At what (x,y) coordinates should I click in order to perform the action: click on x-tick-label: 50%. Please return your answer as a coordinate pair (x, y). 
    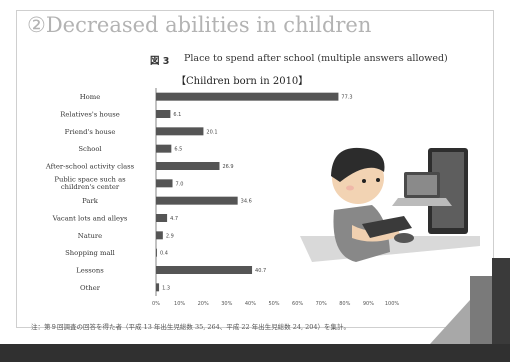
    Looking at the image, I should click on (273, 304).